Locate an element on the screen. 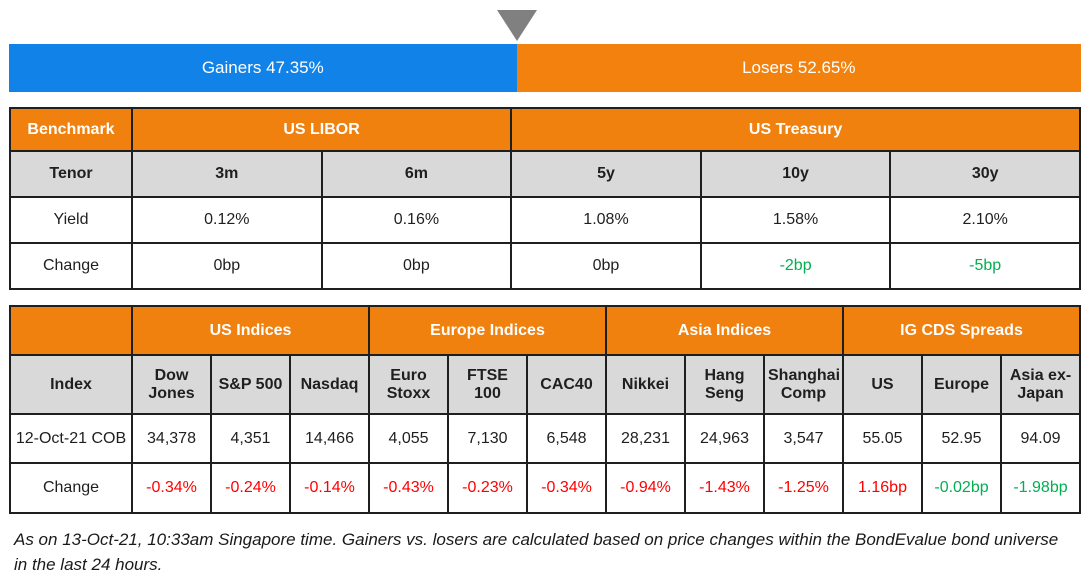 The width and height of the screenshot is (1090, 577). benchmark-corner-header: Benchmark is located at coordinates (71, 129).